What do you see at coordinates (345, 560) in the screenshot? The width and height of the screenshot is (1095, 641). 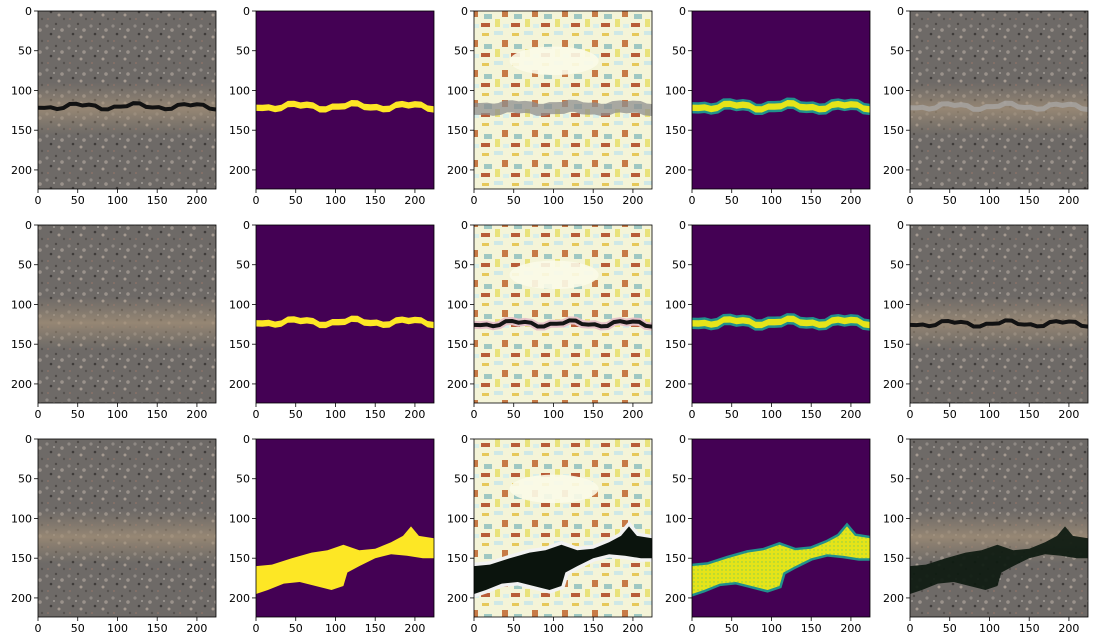 I see `mask-region` at bounding box center [345, 560].